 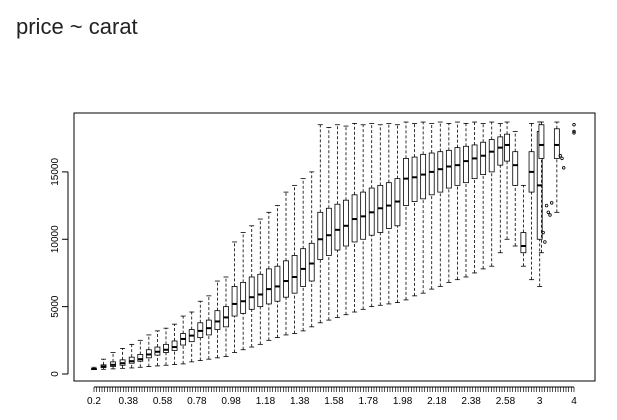 What do you see at coordinates (574, 401) in the screenshot?
I see `x-tick-label: 4` at bounding box center [574, 401].